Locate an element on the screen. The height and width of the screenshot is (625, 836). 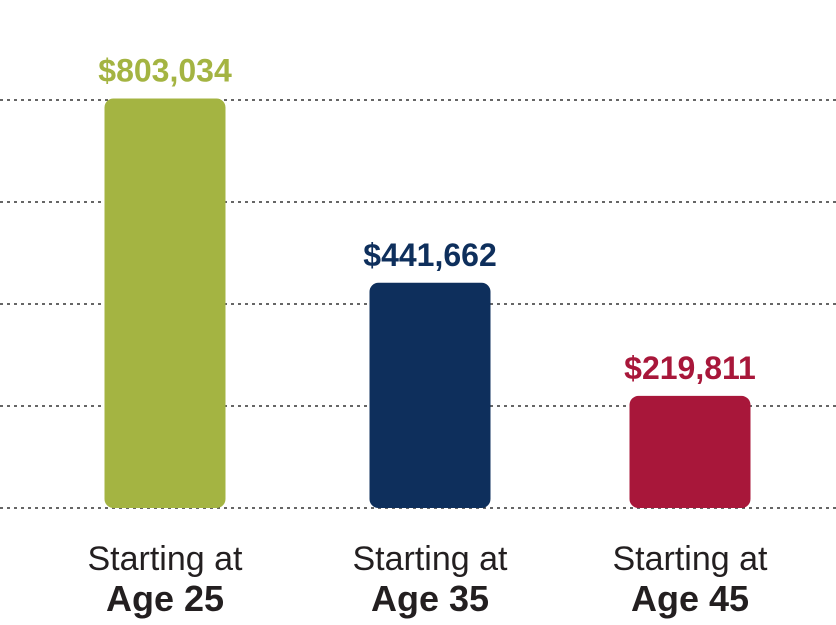
category-label-line2: Age 25 is located at coordinates (165, 598).